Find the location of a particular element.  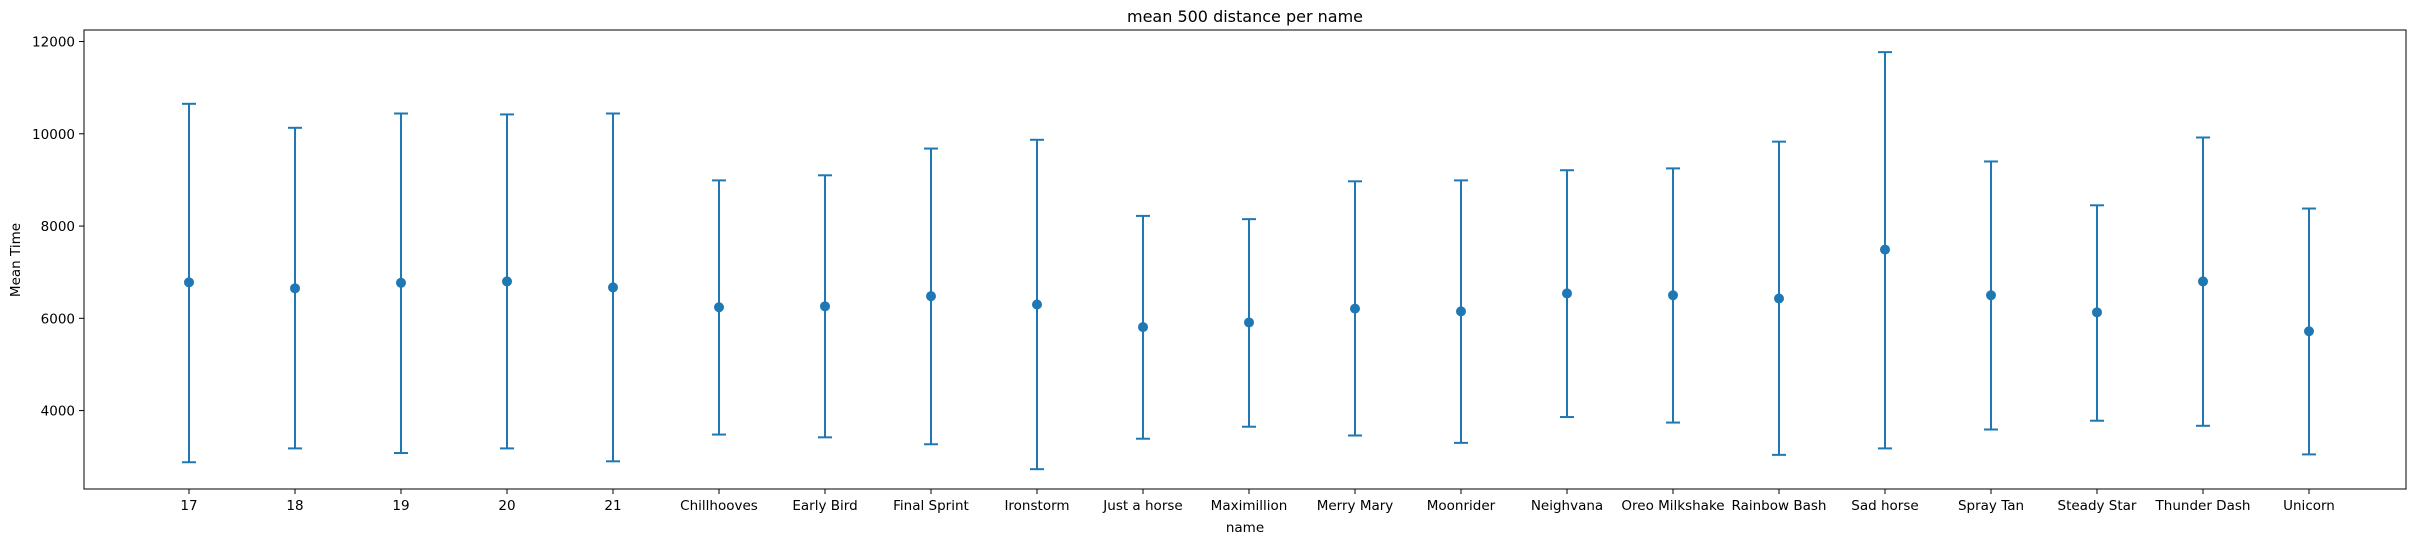

x-tick-label: Ironstorm is located at coordinates (1036, 506).